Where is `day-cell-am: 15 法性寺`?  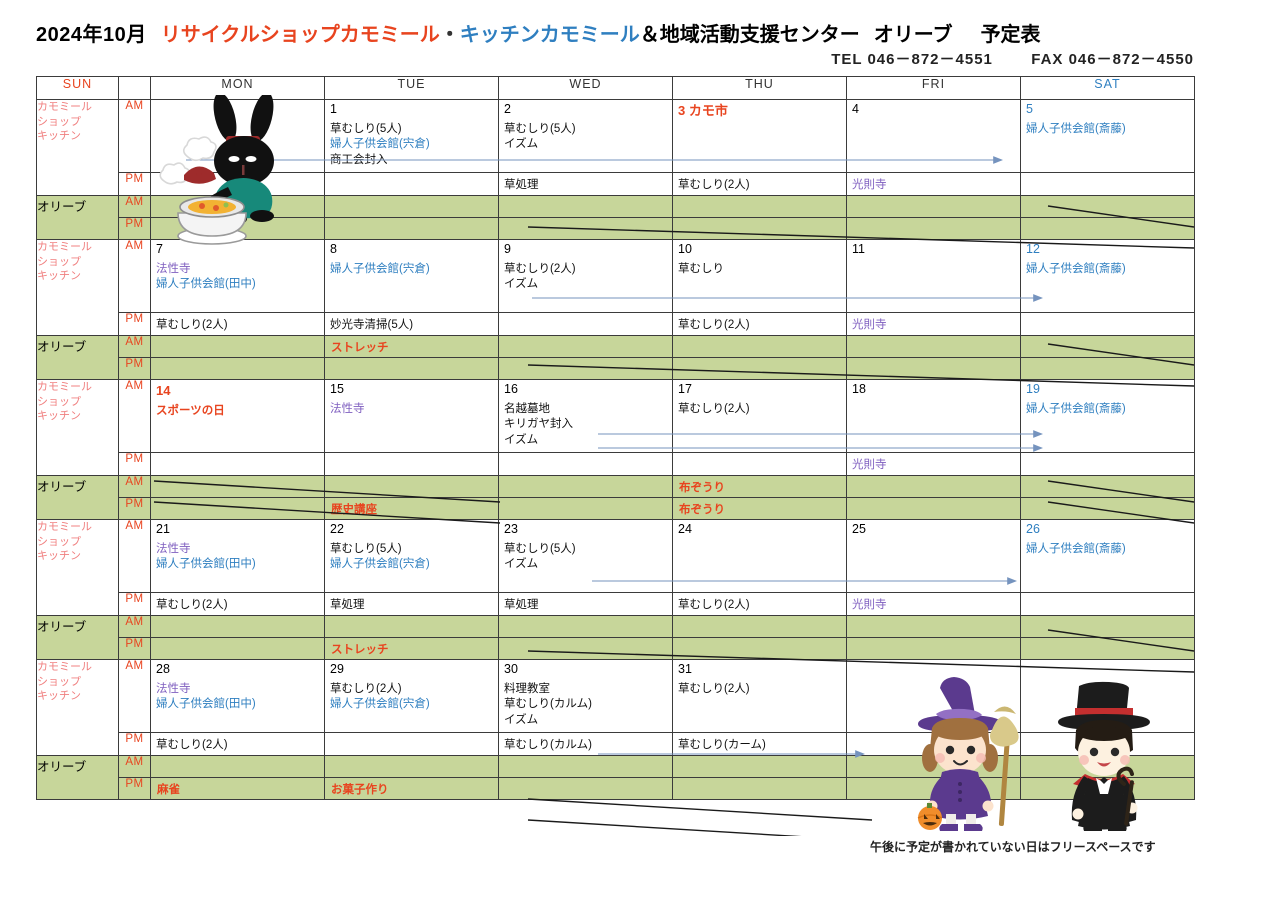
day-cell-am: 15 法性寺 is located at coordinates (411, 416).